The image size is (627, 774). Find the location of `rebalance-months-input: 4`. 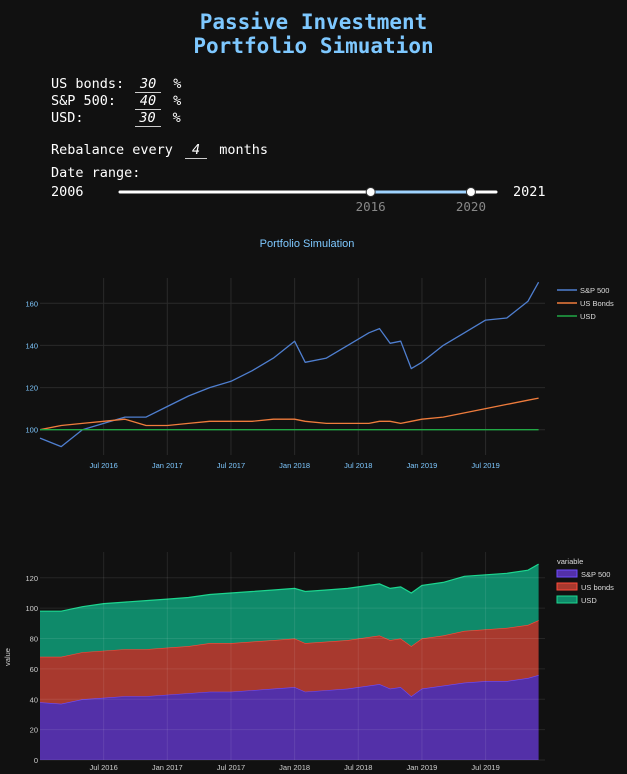

rebalance-months-input: 4 is located at coordinates (196, 151).